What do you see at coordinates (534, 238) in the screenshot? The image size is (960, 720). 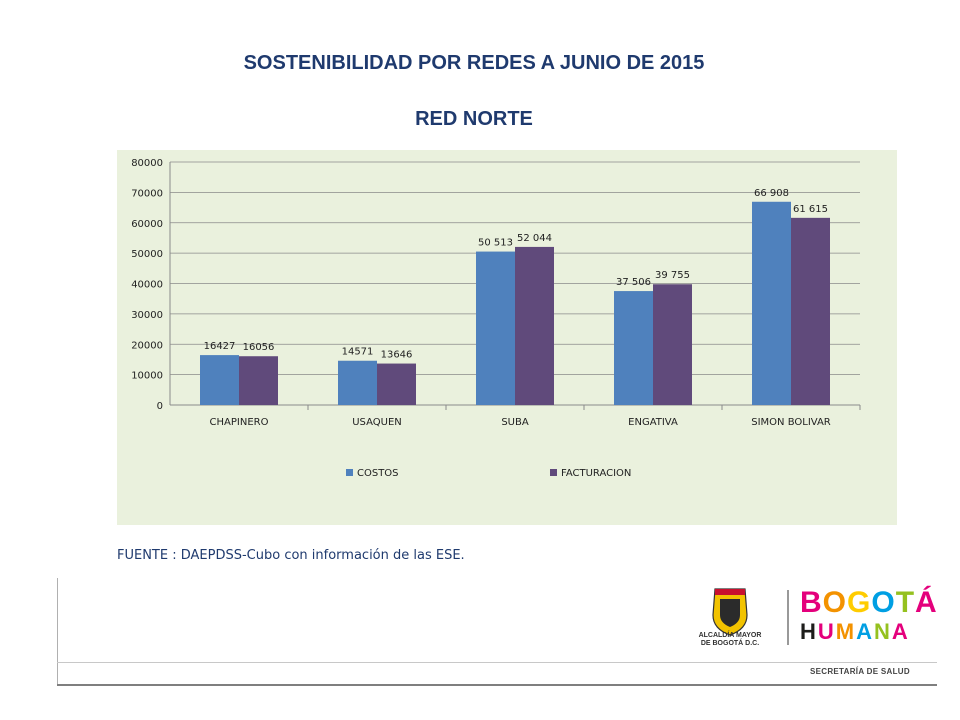 I see `data-label: 52 044` at bounding box center [534, 238].